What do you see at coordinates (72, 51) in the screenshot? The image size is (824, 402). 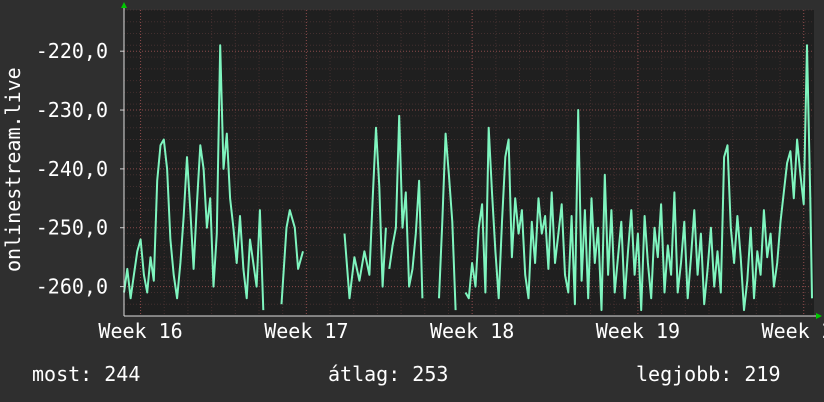 I see `y-tick-label: -220,0` at bounding box center [72, 51].